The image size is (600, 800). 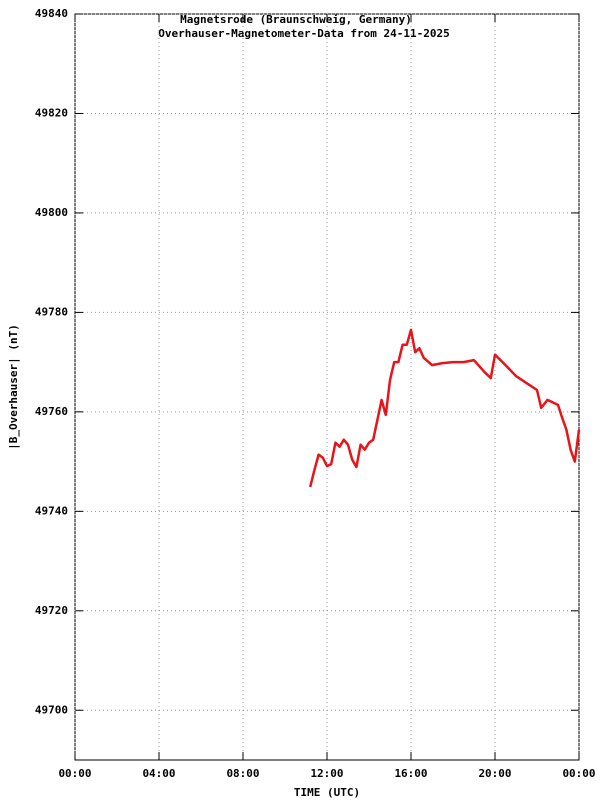 I want to click on y-tick-label: 49700, so click(x=51, y=709).